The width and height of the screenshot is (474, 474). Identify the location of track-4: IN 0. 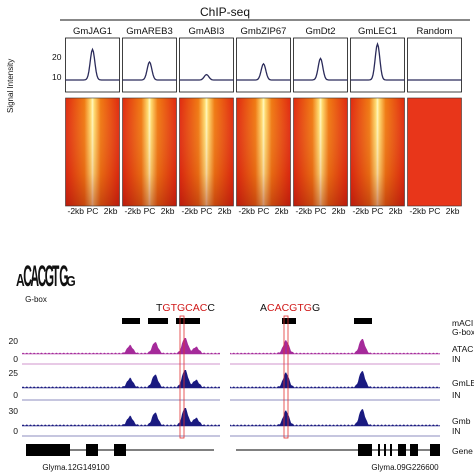
(237, 395).